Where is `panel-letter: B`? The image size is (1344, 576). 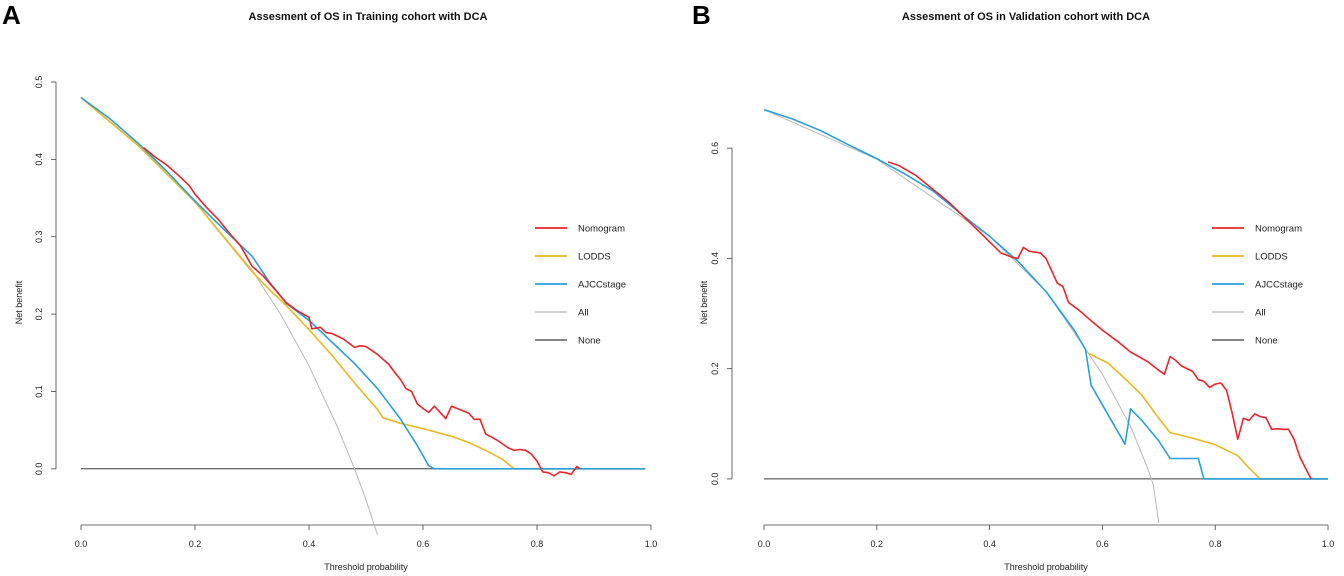 panel-letter: B is located at coordinates (701, 15).